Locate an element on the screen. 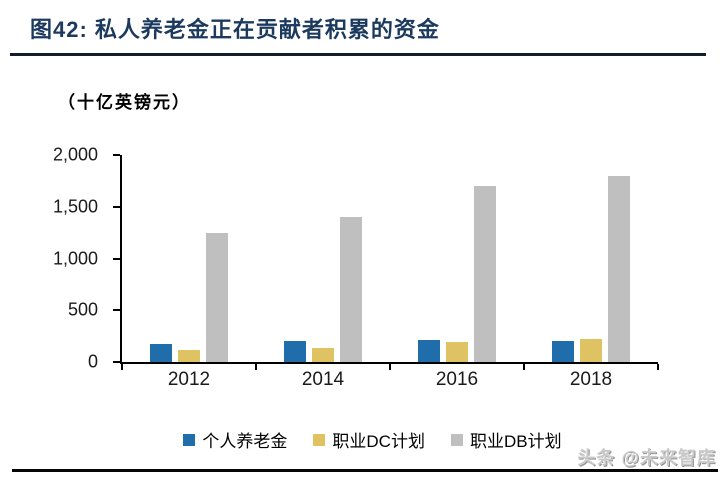 This screenshot has height=480, width=726. bar-group-2018 is located at coordinates (591, 258).